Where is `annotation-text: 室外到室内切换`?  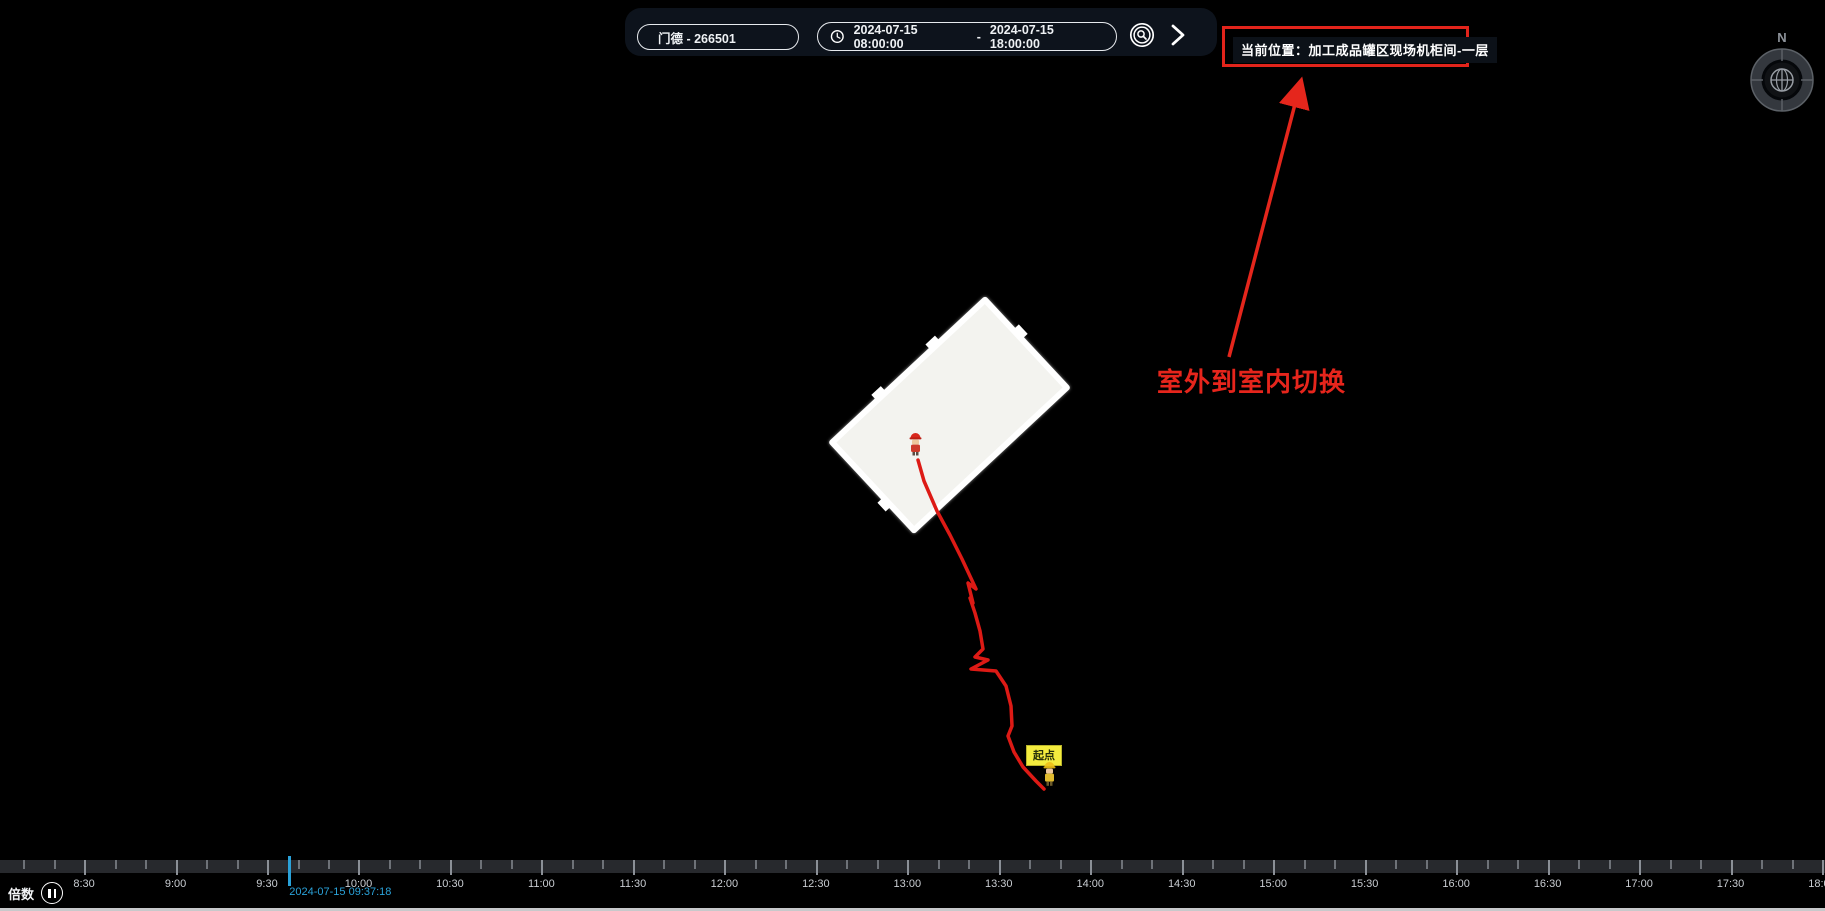
annotation-text: 室外到室内切换 is located at coordinates (1252, 382).